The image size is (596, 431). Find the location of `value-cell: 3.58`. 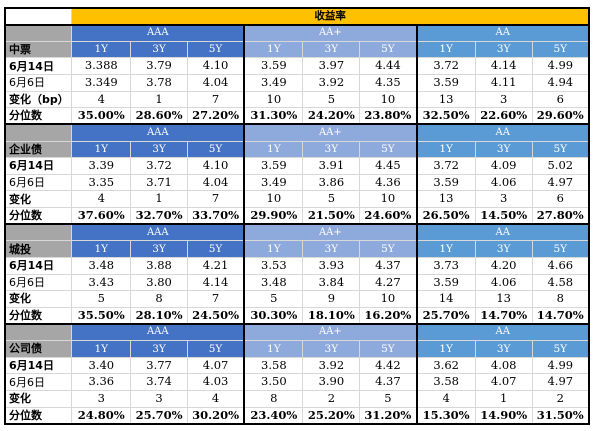

value-cell: 3.58 is located at coordinates (273, 365).